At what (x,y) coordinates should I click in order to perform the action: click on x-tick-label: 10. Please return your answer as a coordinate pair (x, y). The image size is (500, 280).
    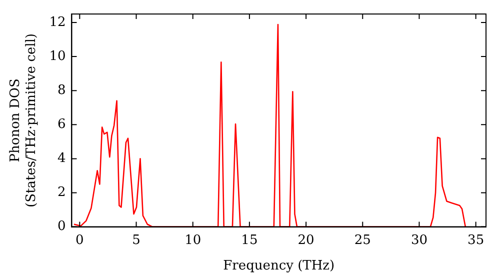
    Looking at the image, I should click on (193, 240).